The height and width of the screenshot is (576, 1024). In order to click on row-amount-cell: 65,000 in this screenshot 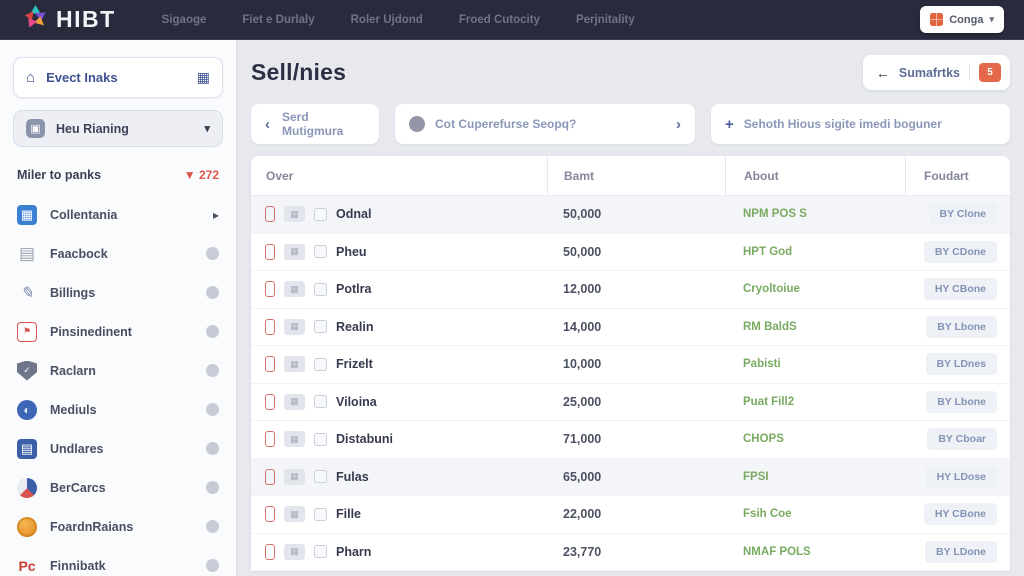, I will do `click(636, 477)`.